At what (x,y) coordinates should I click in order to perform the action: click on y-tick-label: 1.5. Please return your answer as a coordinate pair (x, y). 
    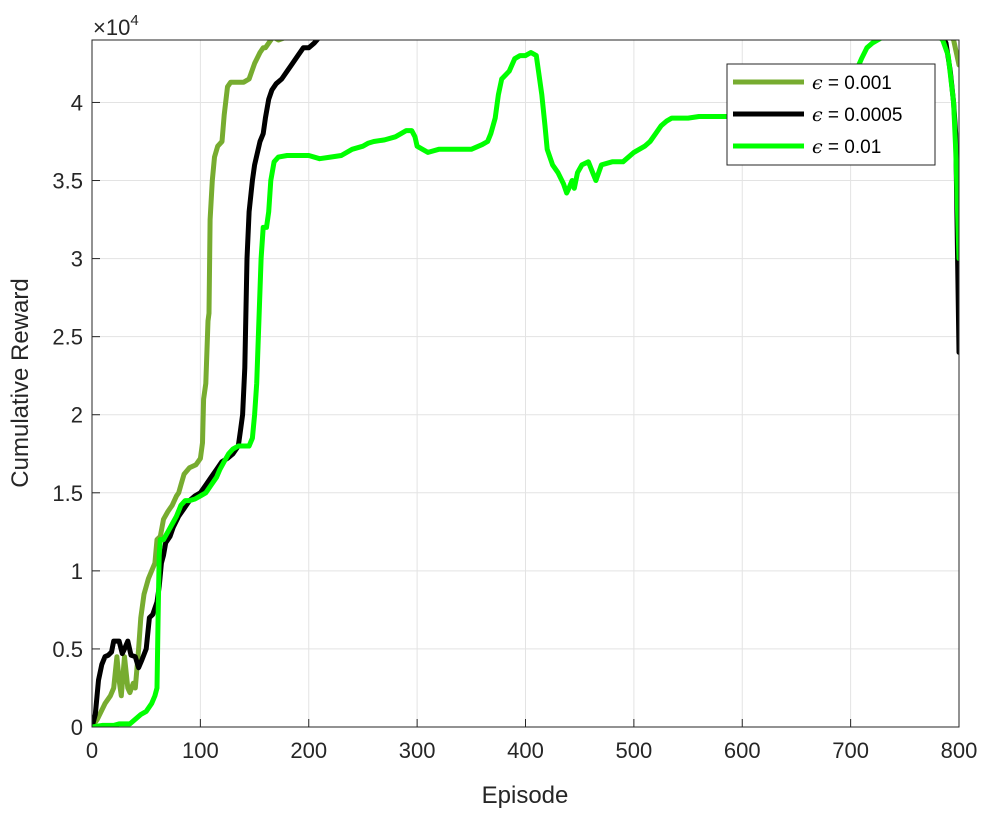
    Looking at the image, I should click on (67, 493).